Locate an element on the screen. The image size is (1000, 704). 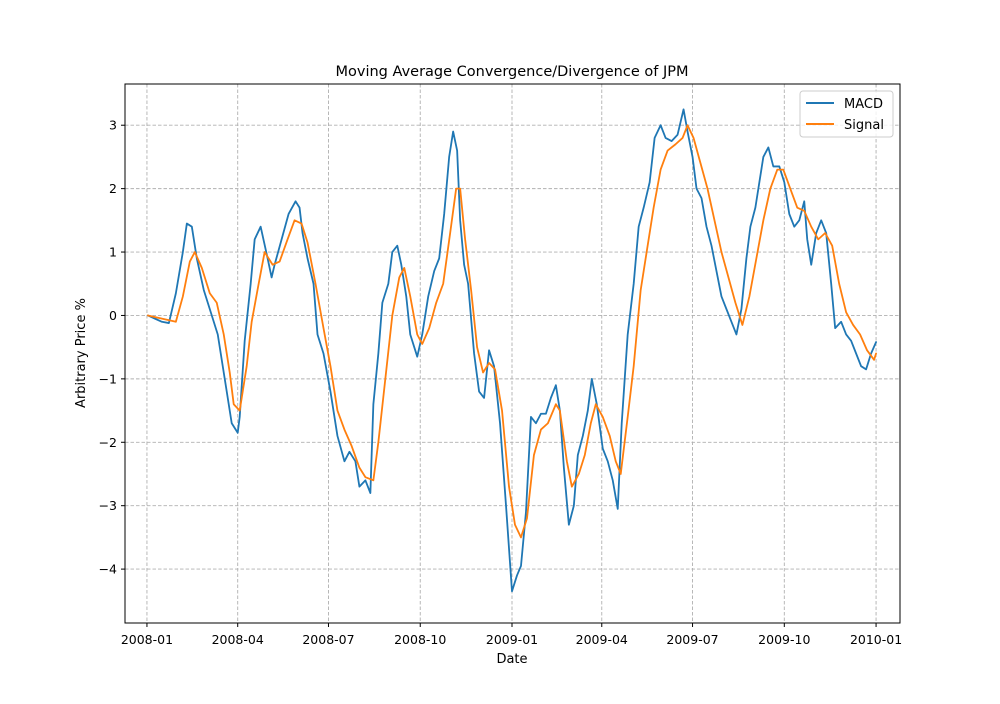
x-tick-label: 2009-01 is located at coordinates (512, 639).